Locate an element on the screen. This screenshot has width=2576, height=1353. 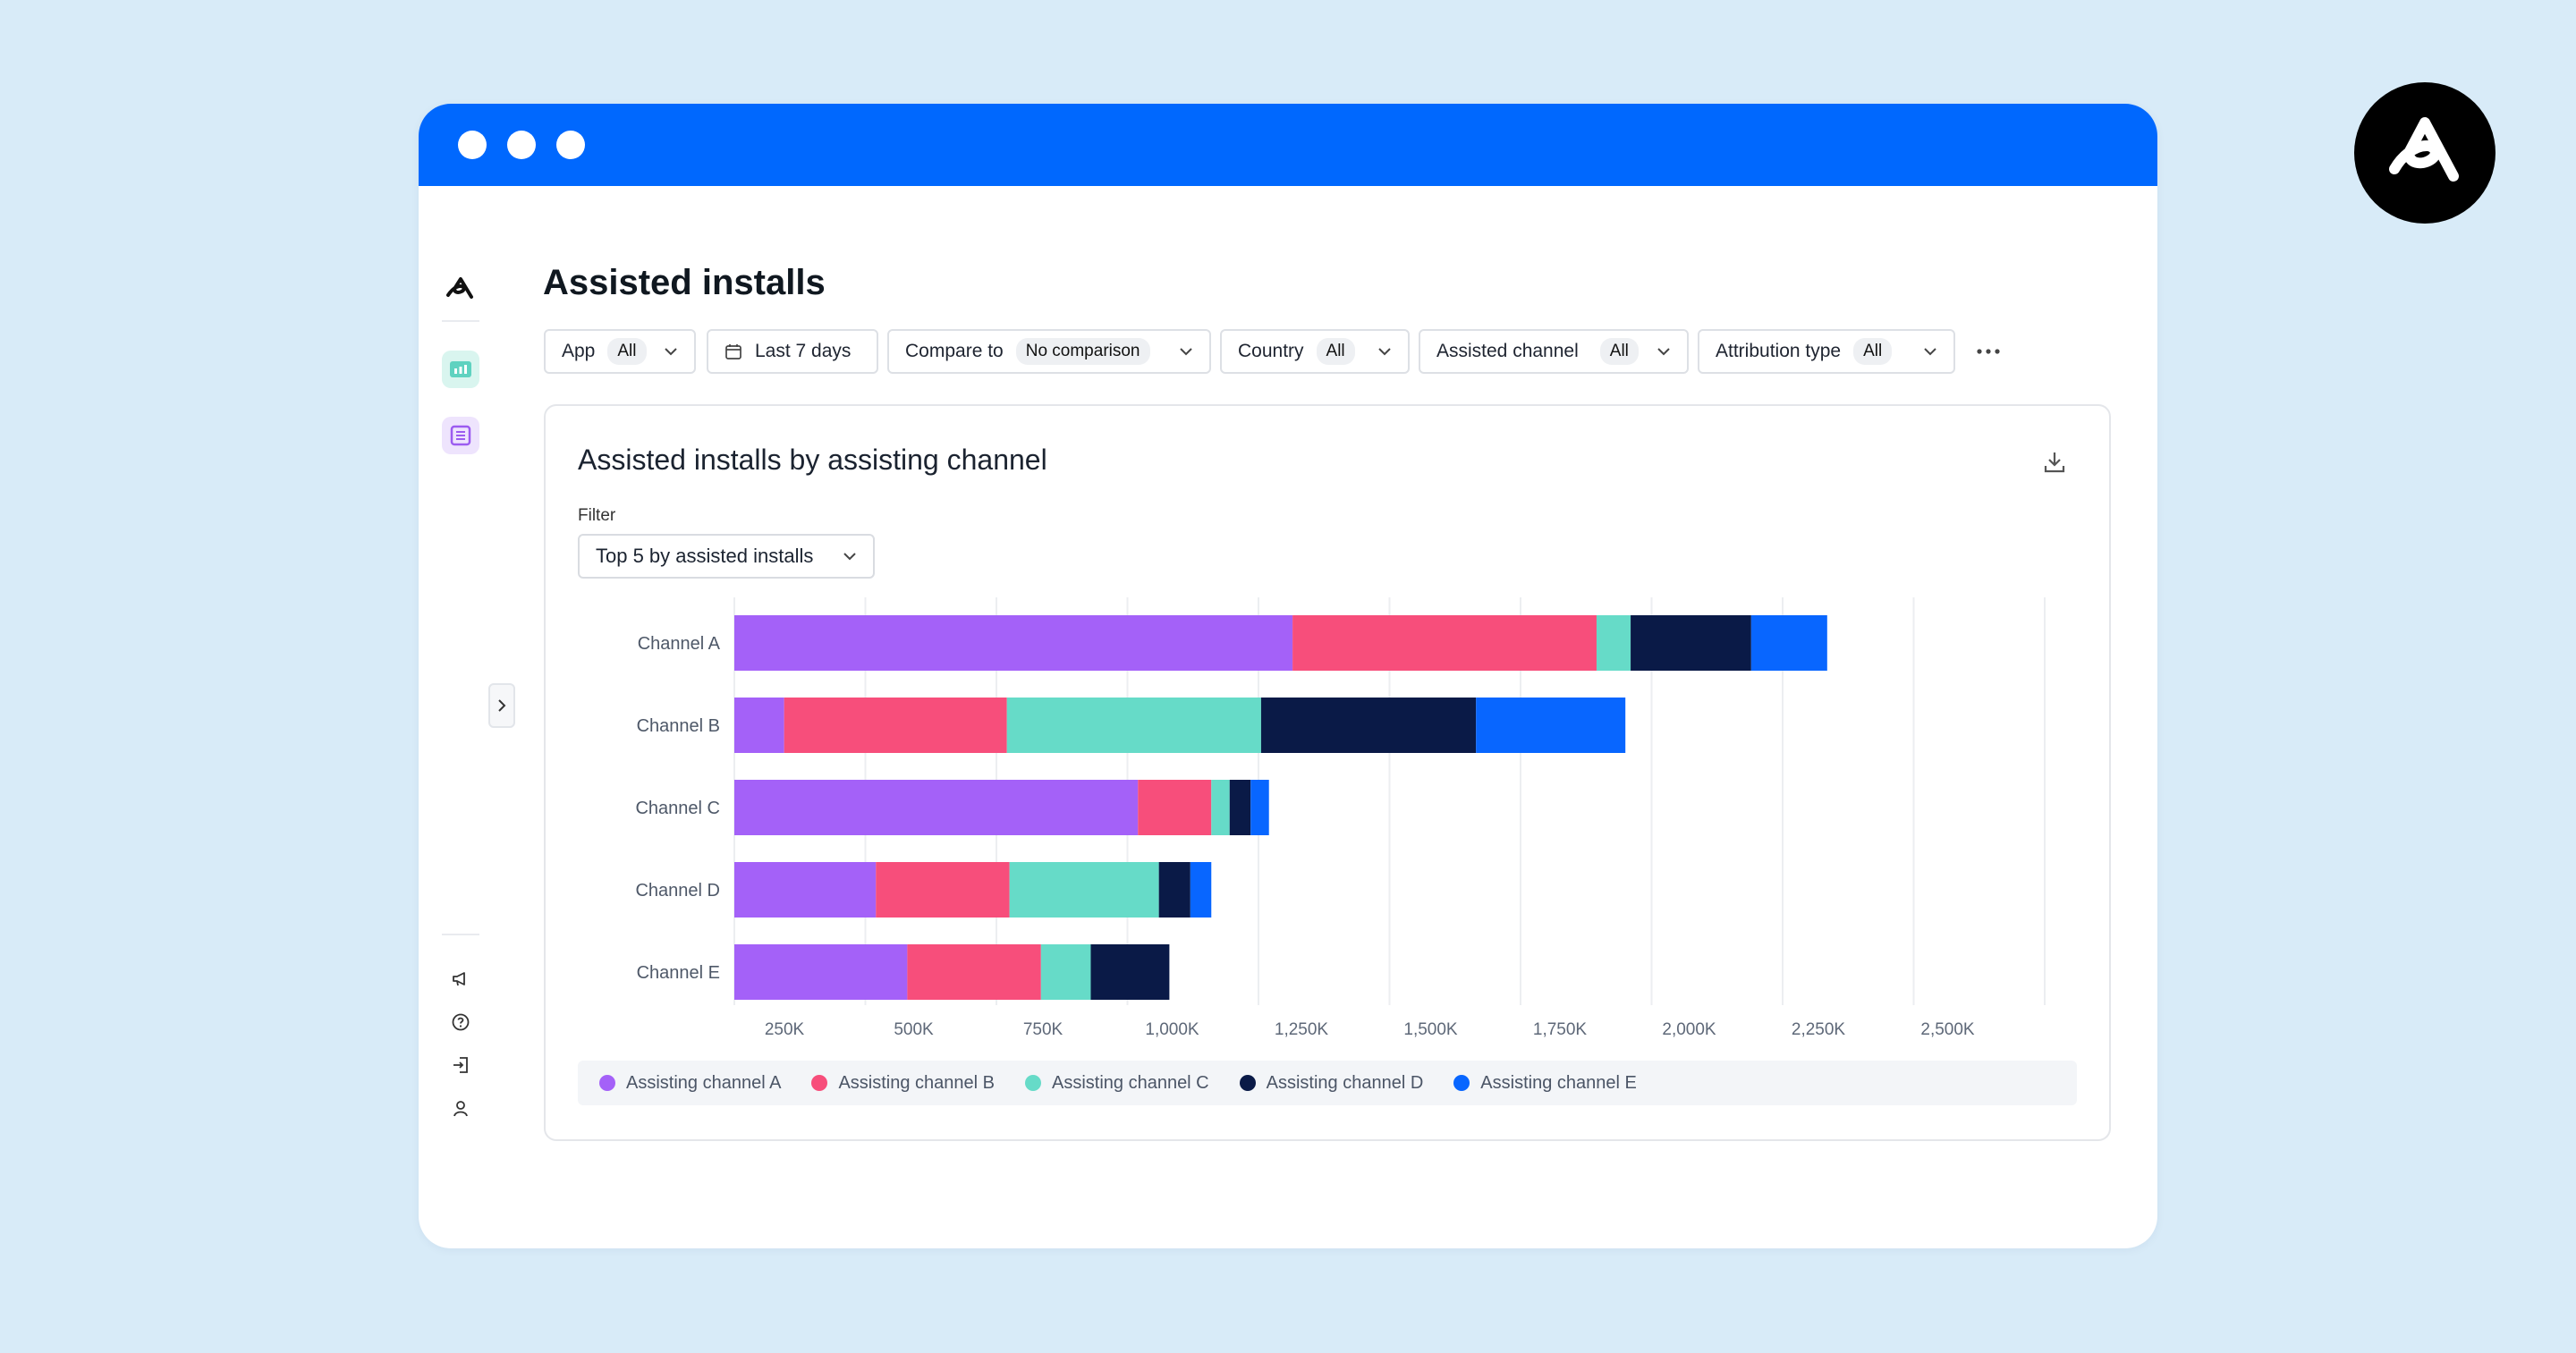
attribution-type-filter-value: All is located at coordinates (1873, 351).